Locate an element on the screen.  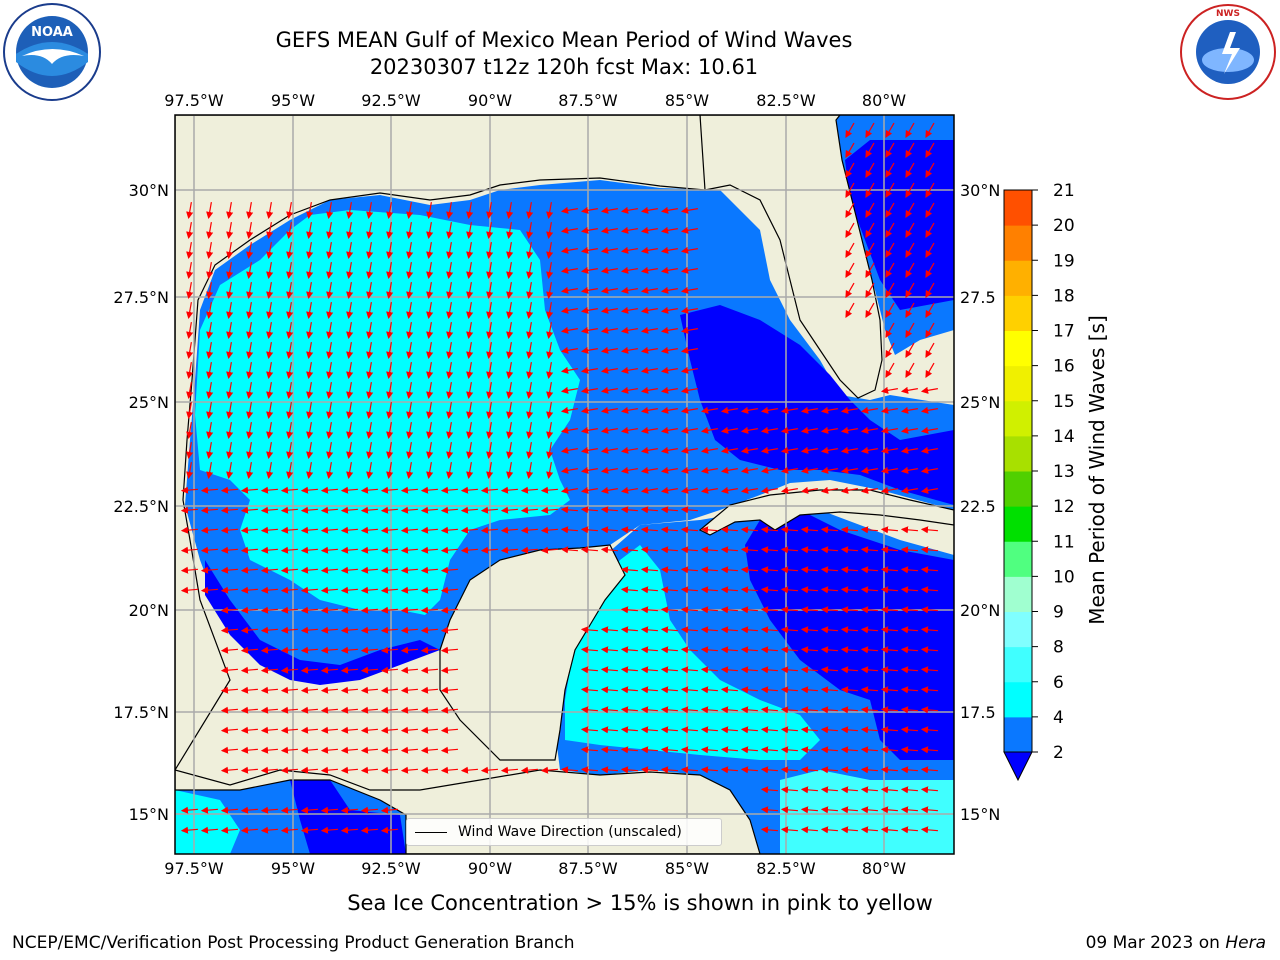
date-text: 09 Mar 2023 on is located at coordinates (1155, 943).